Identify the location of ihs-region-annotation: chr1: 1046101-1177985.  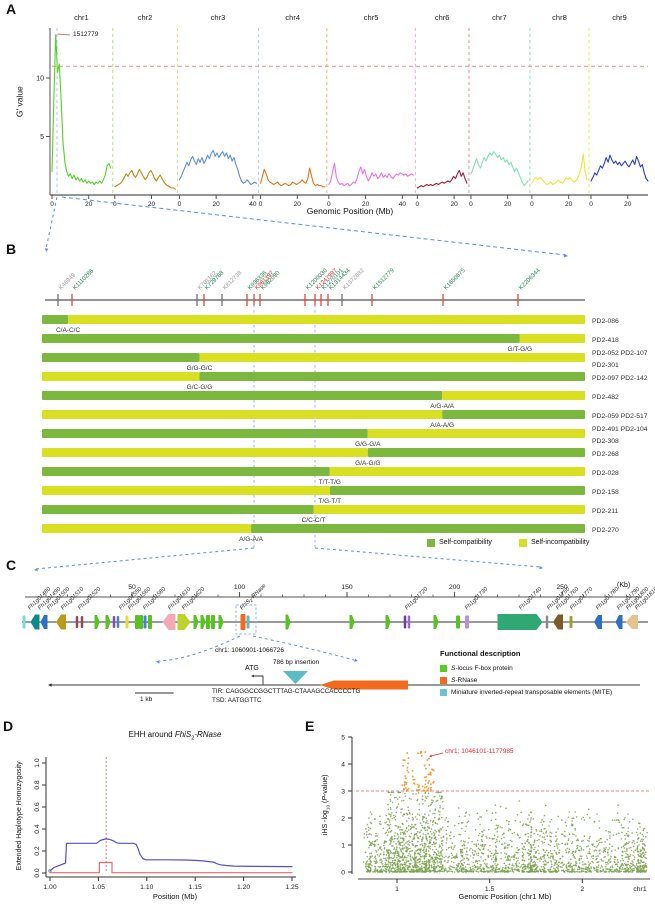
(479, 751).